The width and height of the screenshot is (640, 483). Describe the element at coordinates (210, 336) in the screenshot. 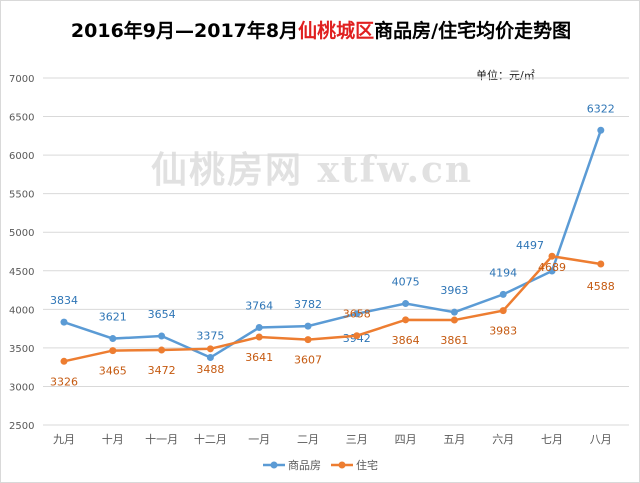

I see `data-label: 3375` at that location.